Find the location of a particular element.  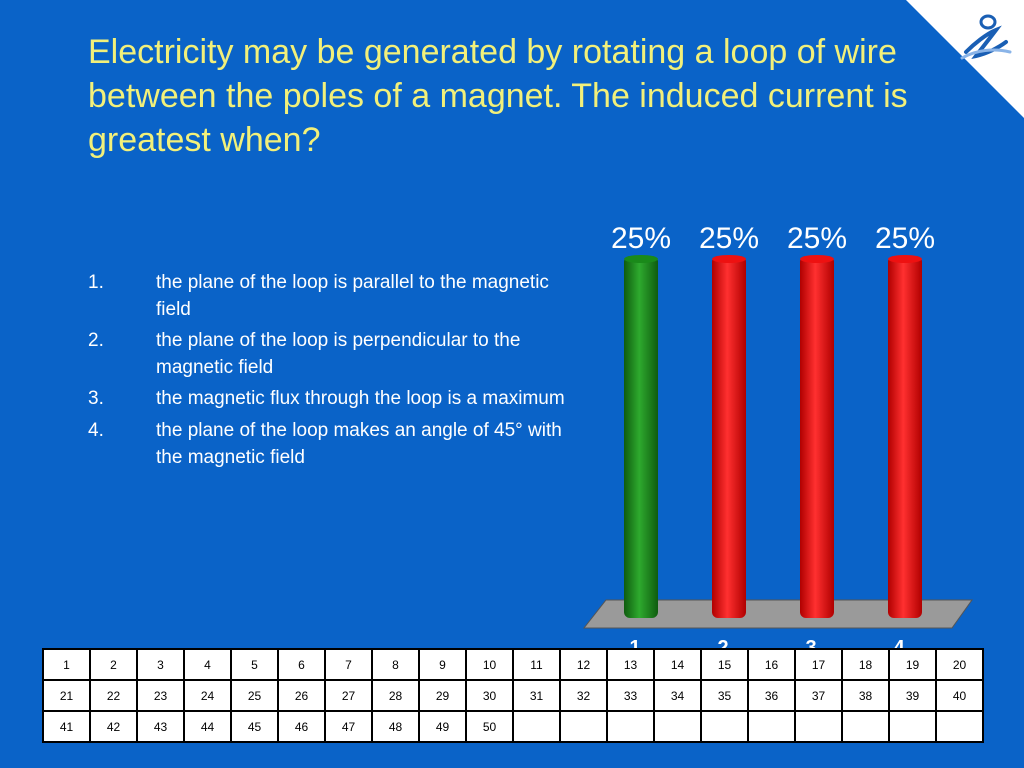

grid-cell: 45 is located at coordinates (254, 726).